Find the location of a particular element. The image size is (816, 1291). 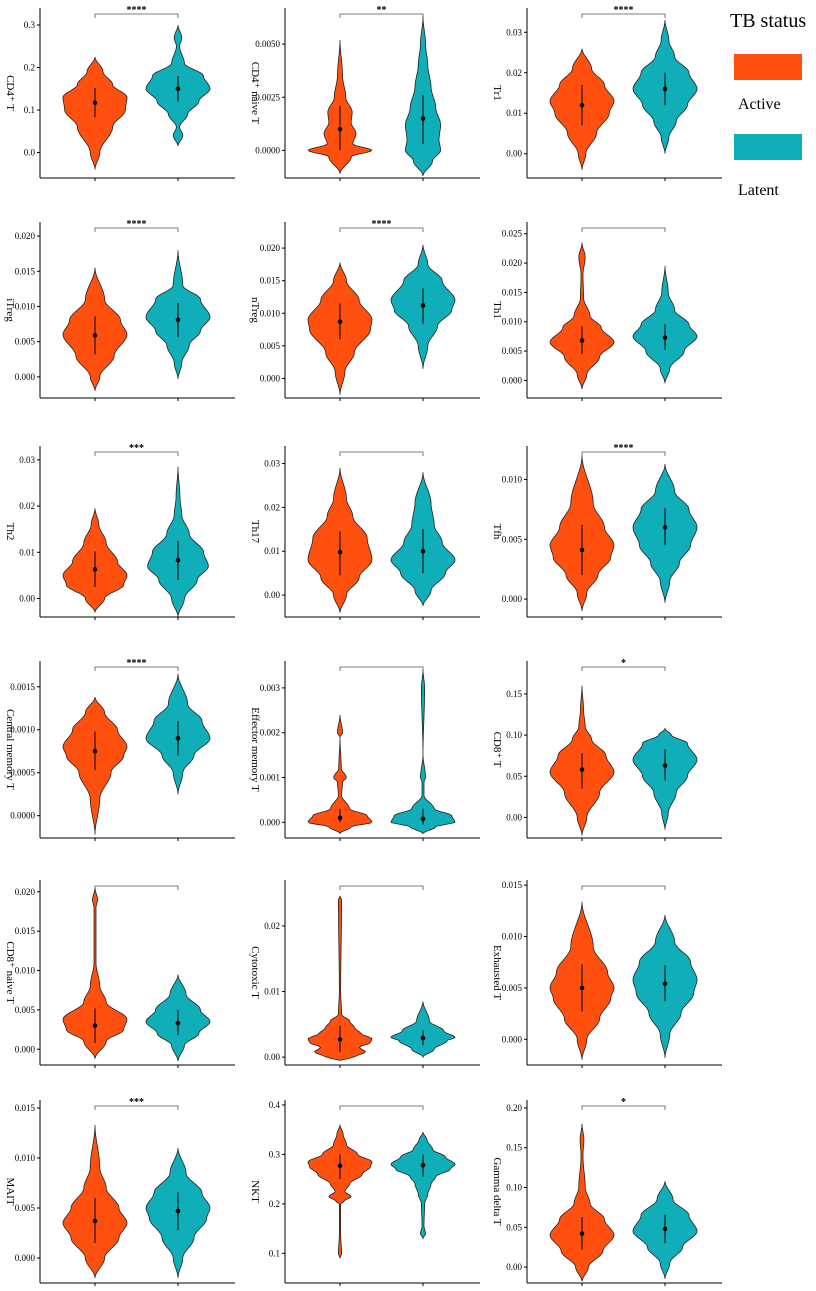

legend-key-active is located at coordinates (768, 67).